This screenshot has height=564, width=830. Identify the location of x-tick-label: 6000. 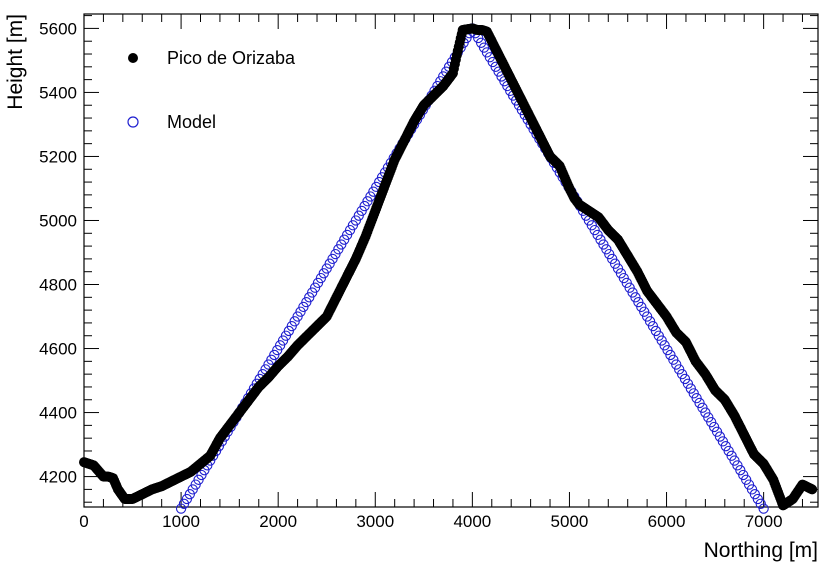
(667, 521).